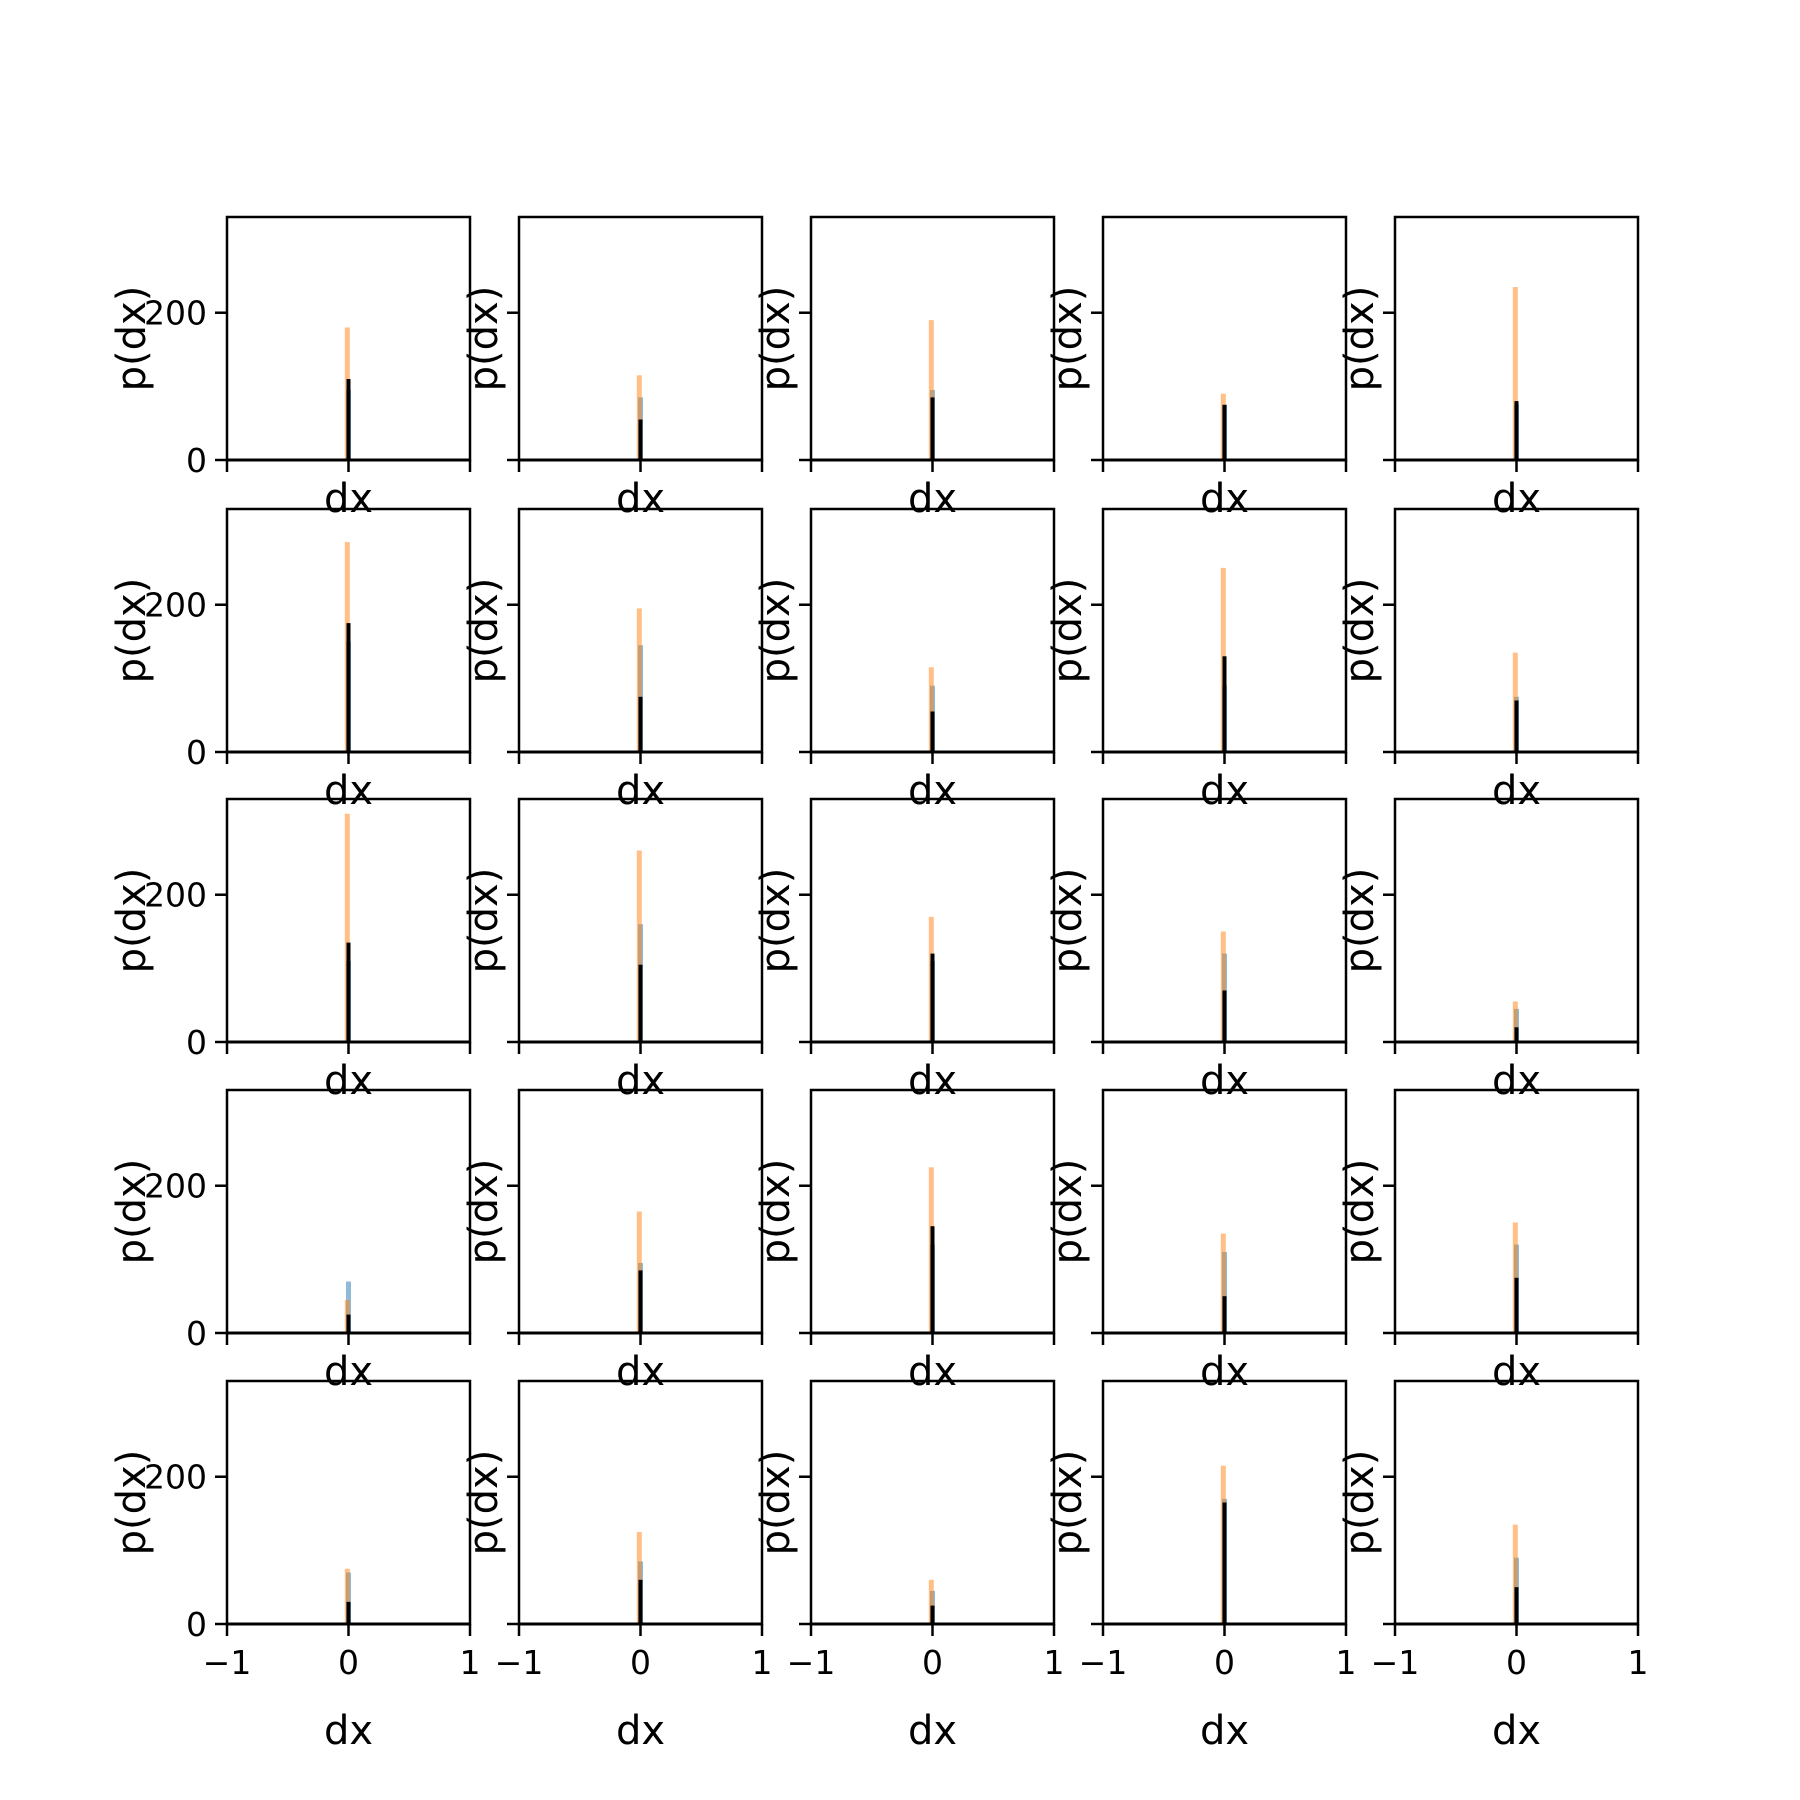  Describe the element at coordinates (1488, 950) in the screenshot. I see `panel-r3-c5: dx p(dx)` at that location.